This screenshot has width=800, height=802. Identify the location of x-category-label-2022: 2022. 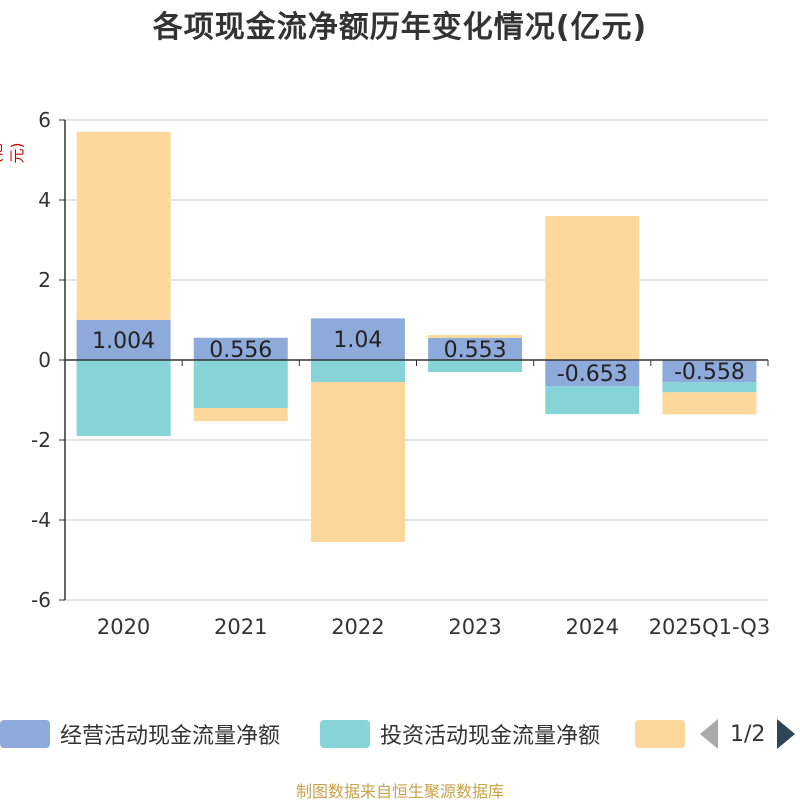
(357, 627).